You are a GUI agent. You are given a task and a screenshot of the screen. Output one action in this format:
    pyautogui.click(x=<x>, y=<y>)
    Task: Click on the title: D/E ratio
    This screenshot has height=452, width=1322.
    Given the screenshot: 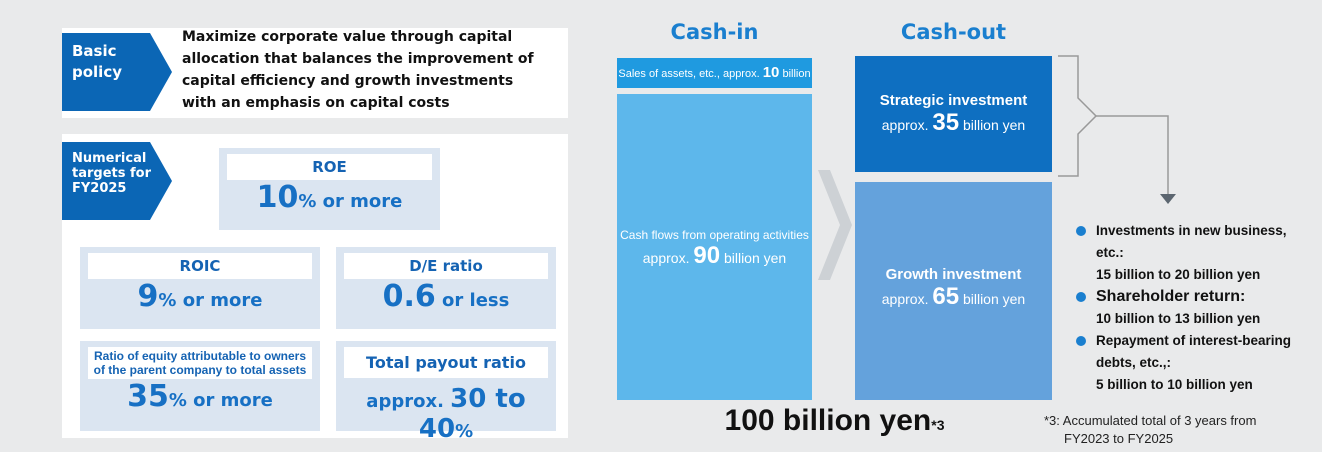 What is the action you would take?
    pyautogui.click(x=446, y=266)
    